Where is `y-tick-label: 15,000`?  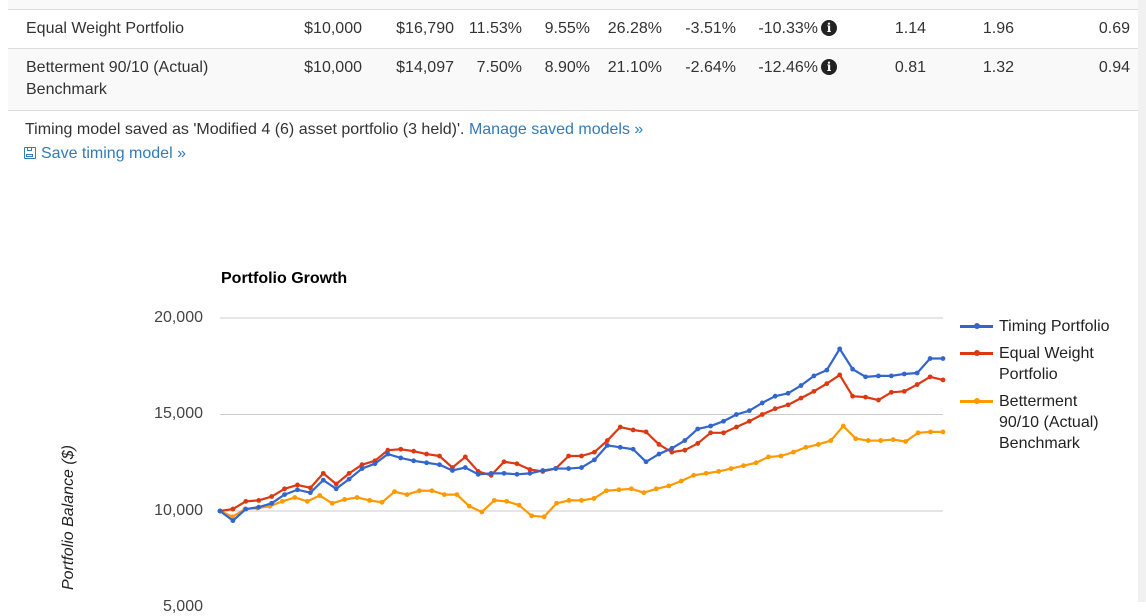
y-tick-label: 15,000 is located at coordinates (178, 413).